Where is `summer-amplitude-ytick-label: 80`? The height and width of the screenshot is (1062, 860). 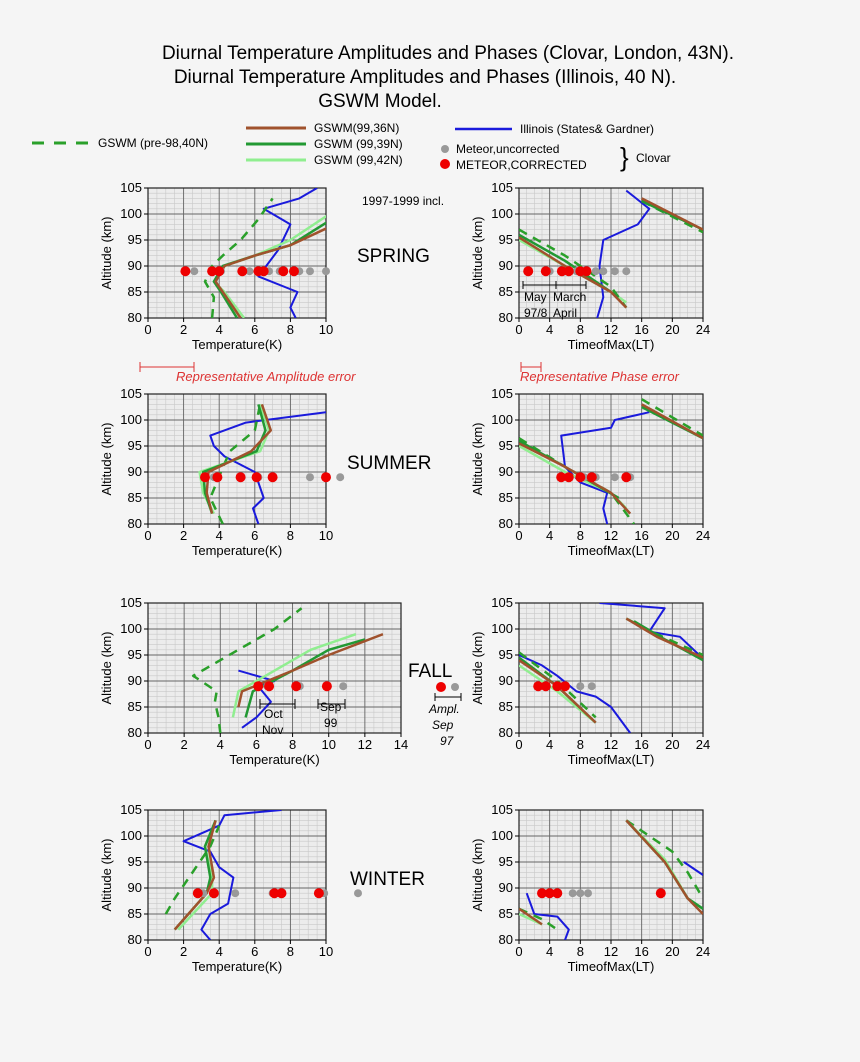 summer-amplitude-ytick-label: 80 is located at coordinates (135, 523).